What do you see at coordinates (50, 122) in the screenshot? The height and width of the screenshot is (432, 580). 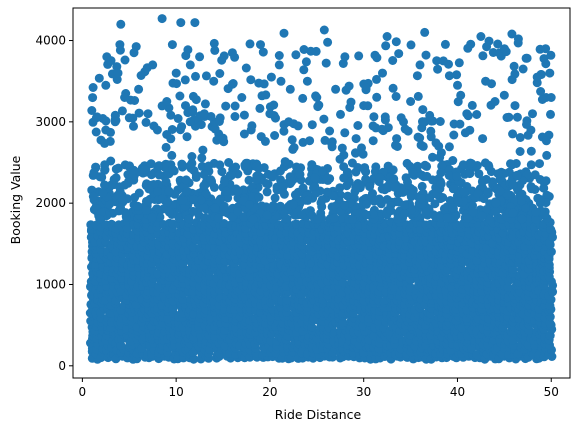 I see `y-tick-label: 3000` at bounding box center [50, 122].